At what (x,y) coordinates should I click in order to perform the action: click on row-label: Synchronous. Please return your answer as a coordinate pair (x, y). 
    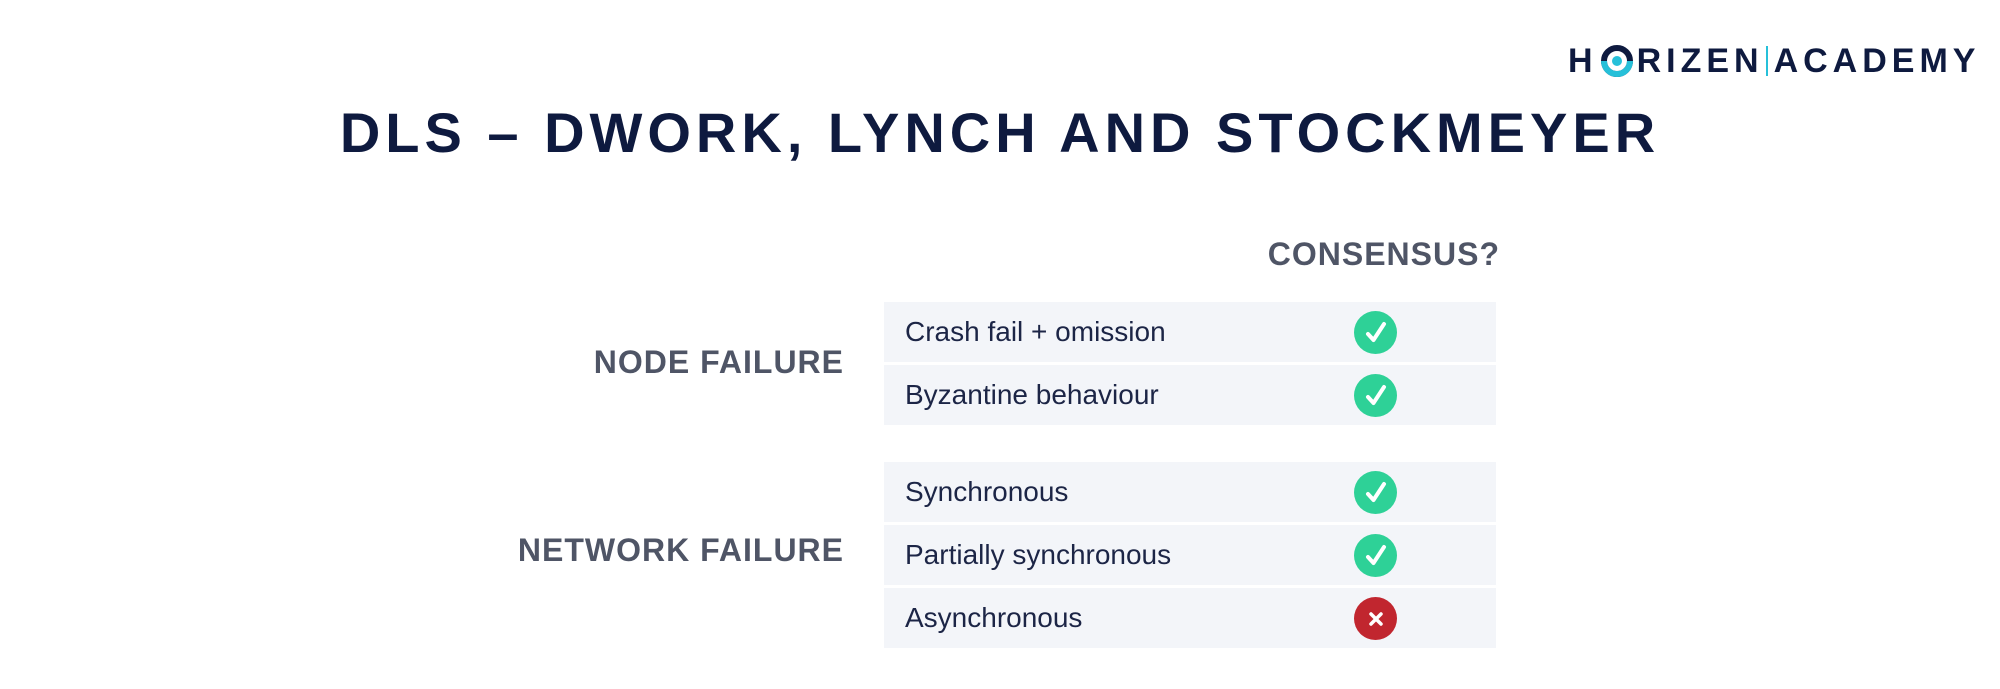
    Looking at the image, I should click on (987, 491).